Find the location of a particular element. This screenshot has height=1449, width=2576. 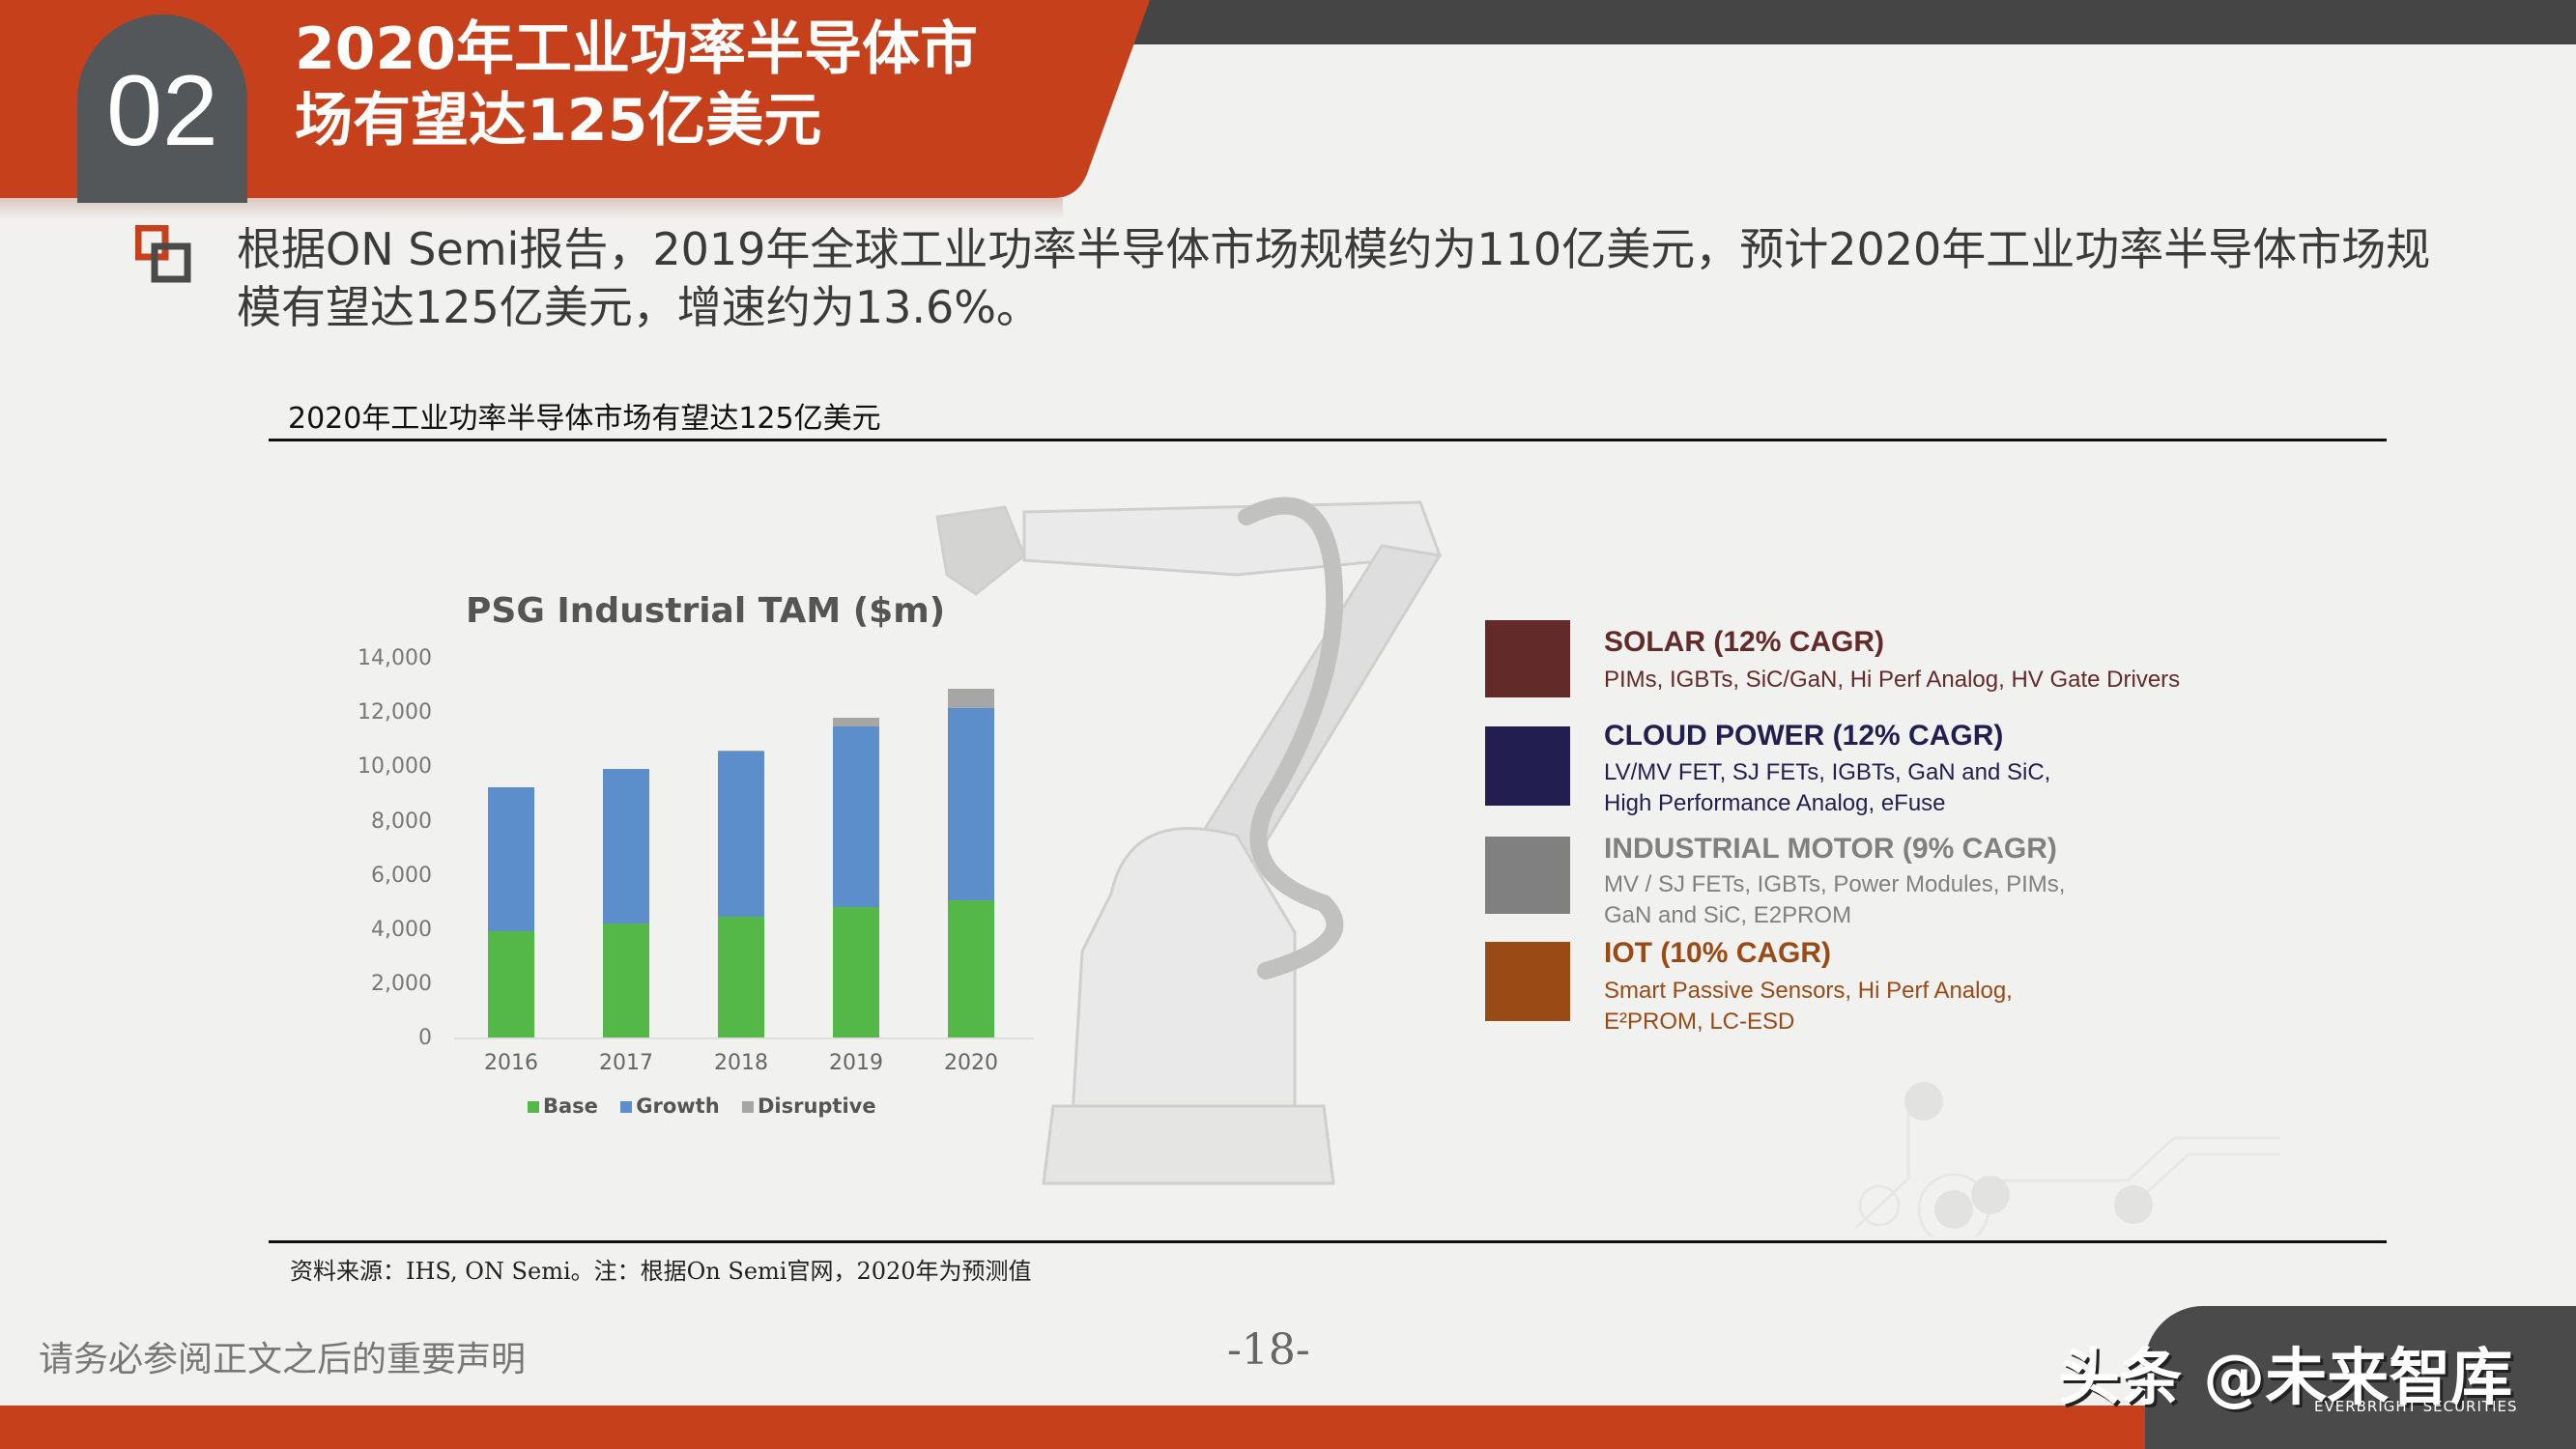

chart-title: PSG Industrial TAM ($m) is located at coordinates (706, 611).